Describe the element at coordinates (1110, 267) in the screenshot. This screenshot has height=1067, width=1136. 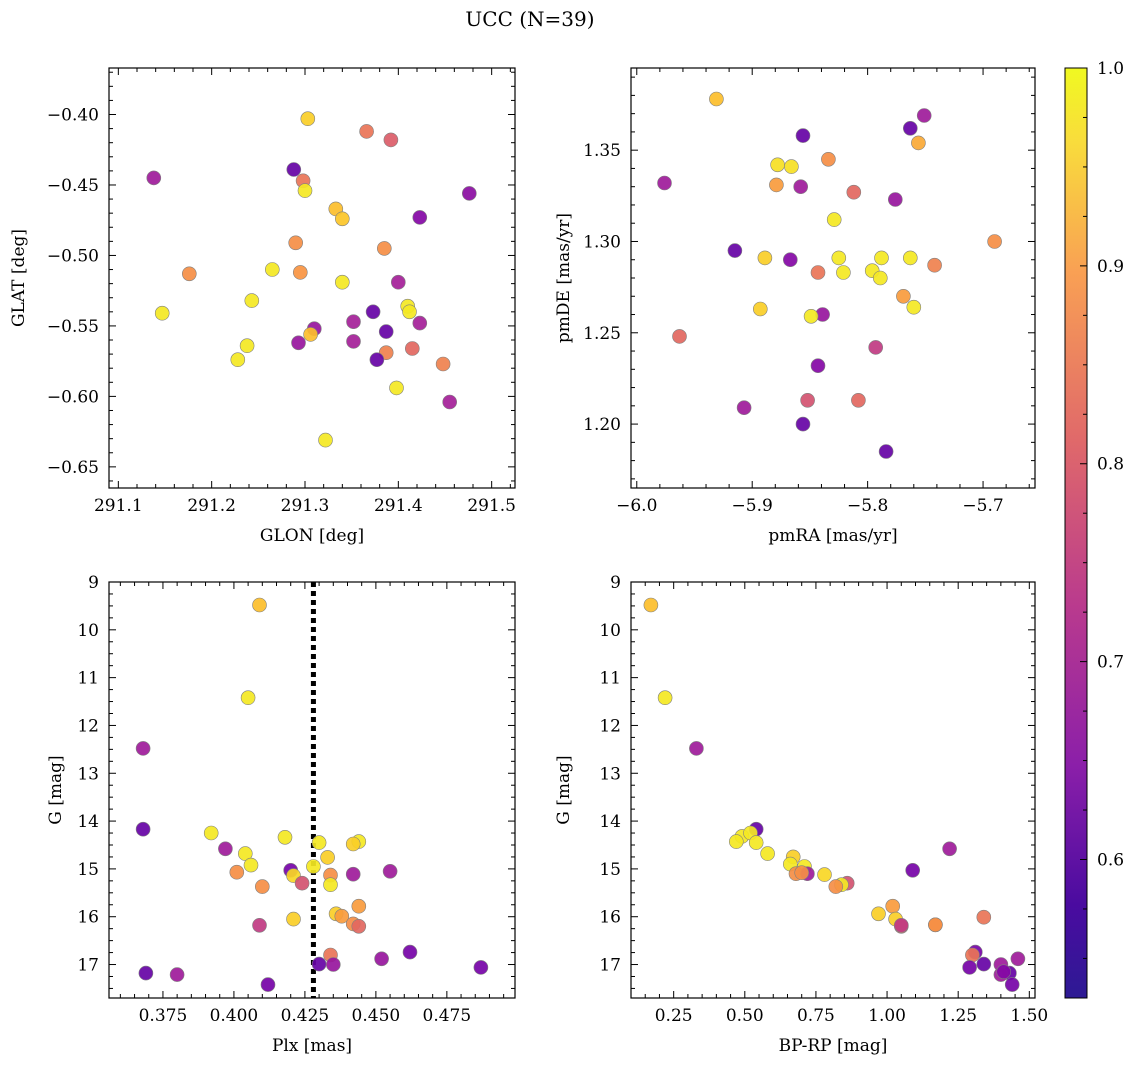
I see `colorbar-tick-label: 0.9` at that location.